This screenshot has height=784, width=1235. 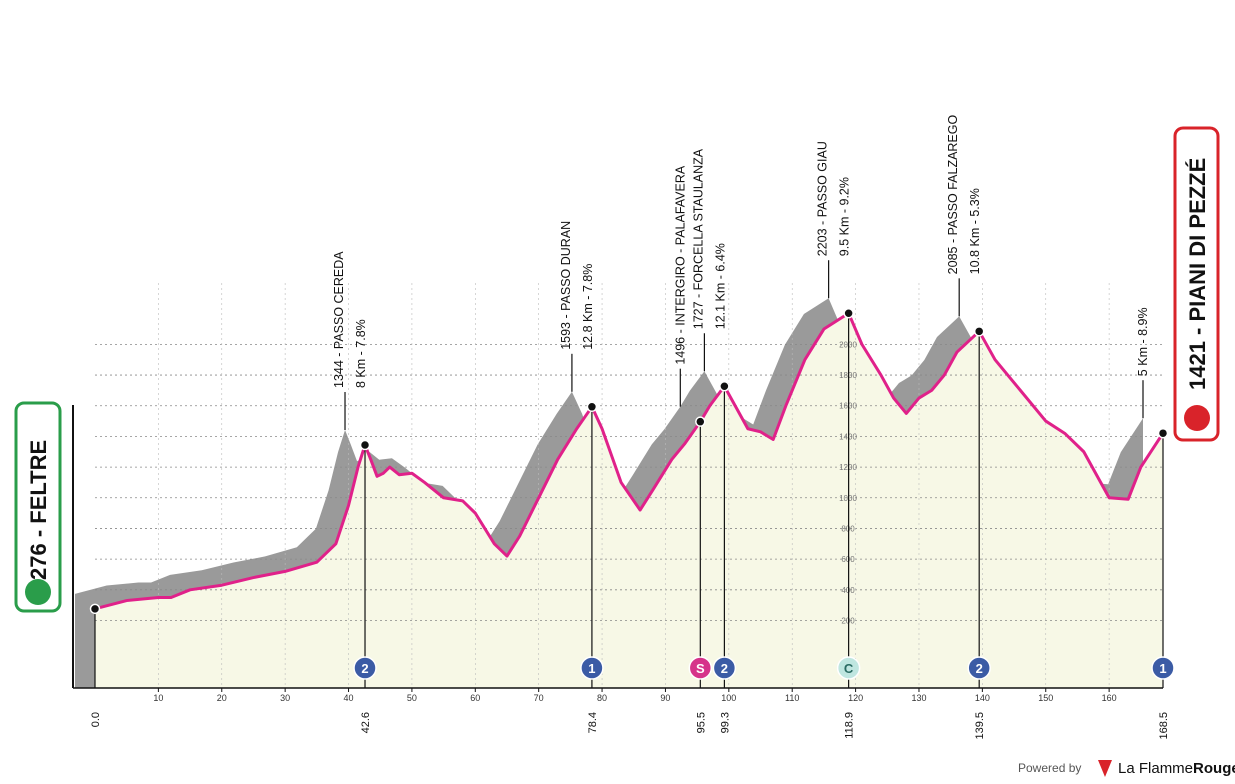 I want to click on climb-label: 1593 - PASSO DURAN, so click(x=566, y=285).